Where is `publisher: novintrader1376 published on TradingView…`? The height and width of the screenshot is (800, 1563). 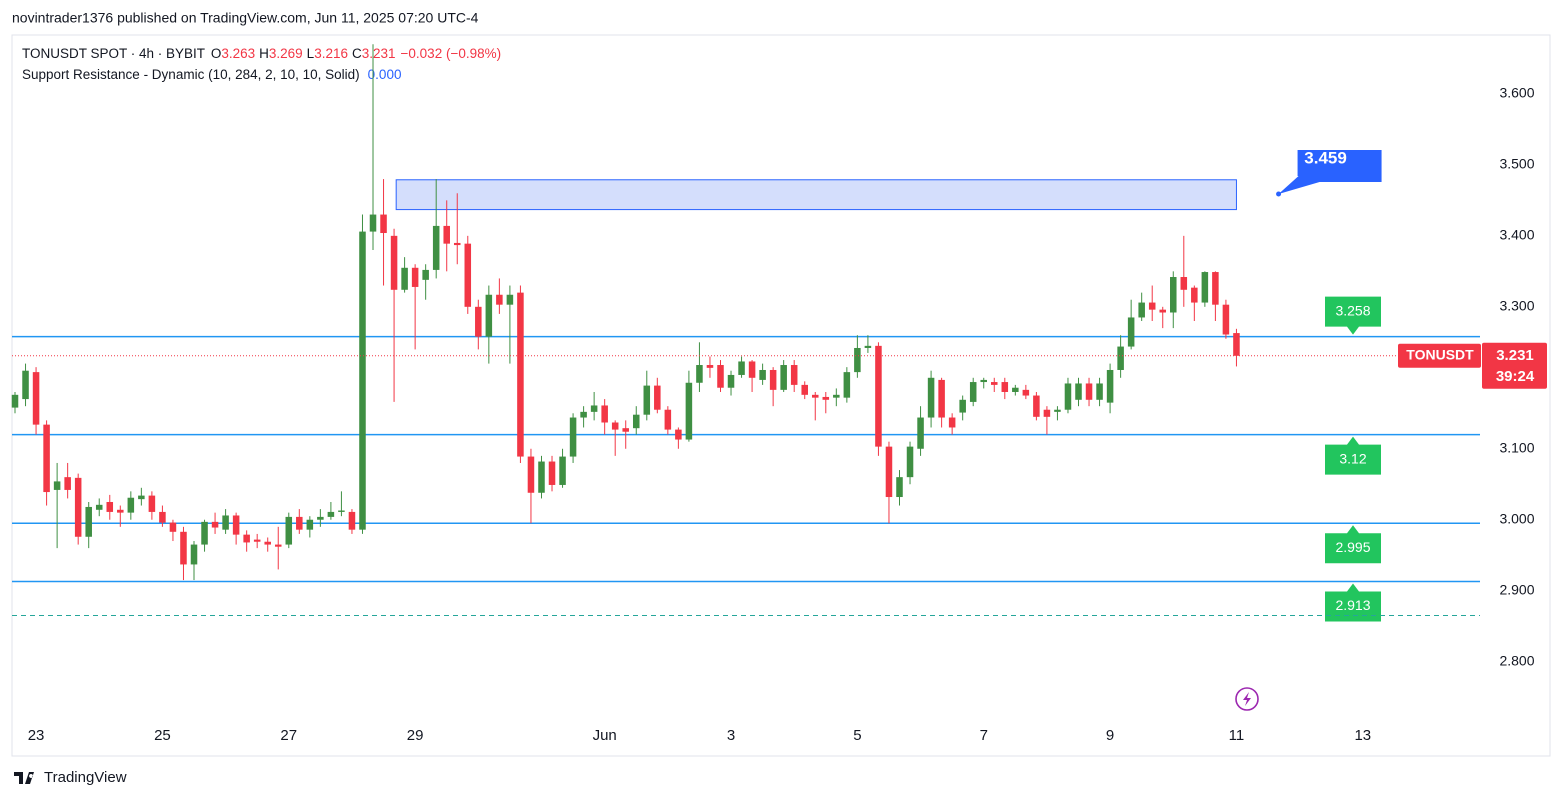 publisher: novintrader1376 published on TradingView… is located at coordinates (245, 18).